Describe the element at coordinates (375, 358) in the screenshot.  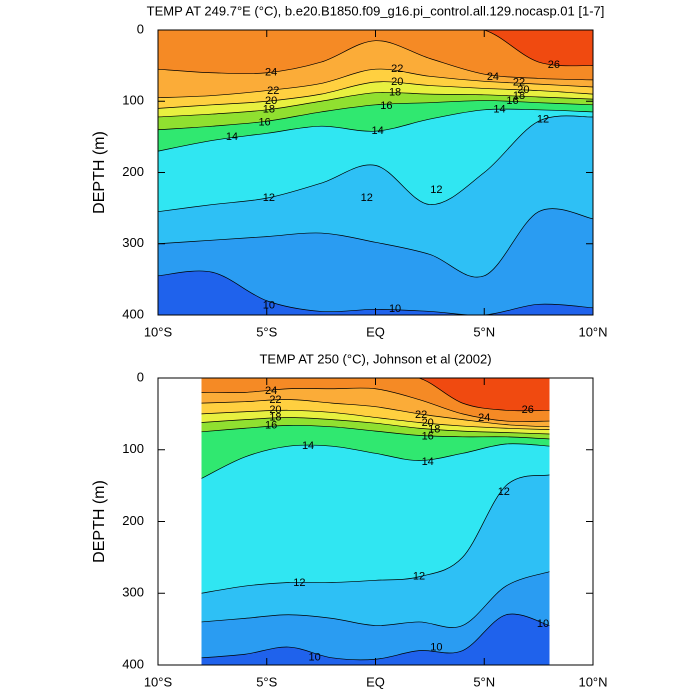
I see `chart-title: TEMP AT 250 (°C), Johnson et al (2002)` at that location.